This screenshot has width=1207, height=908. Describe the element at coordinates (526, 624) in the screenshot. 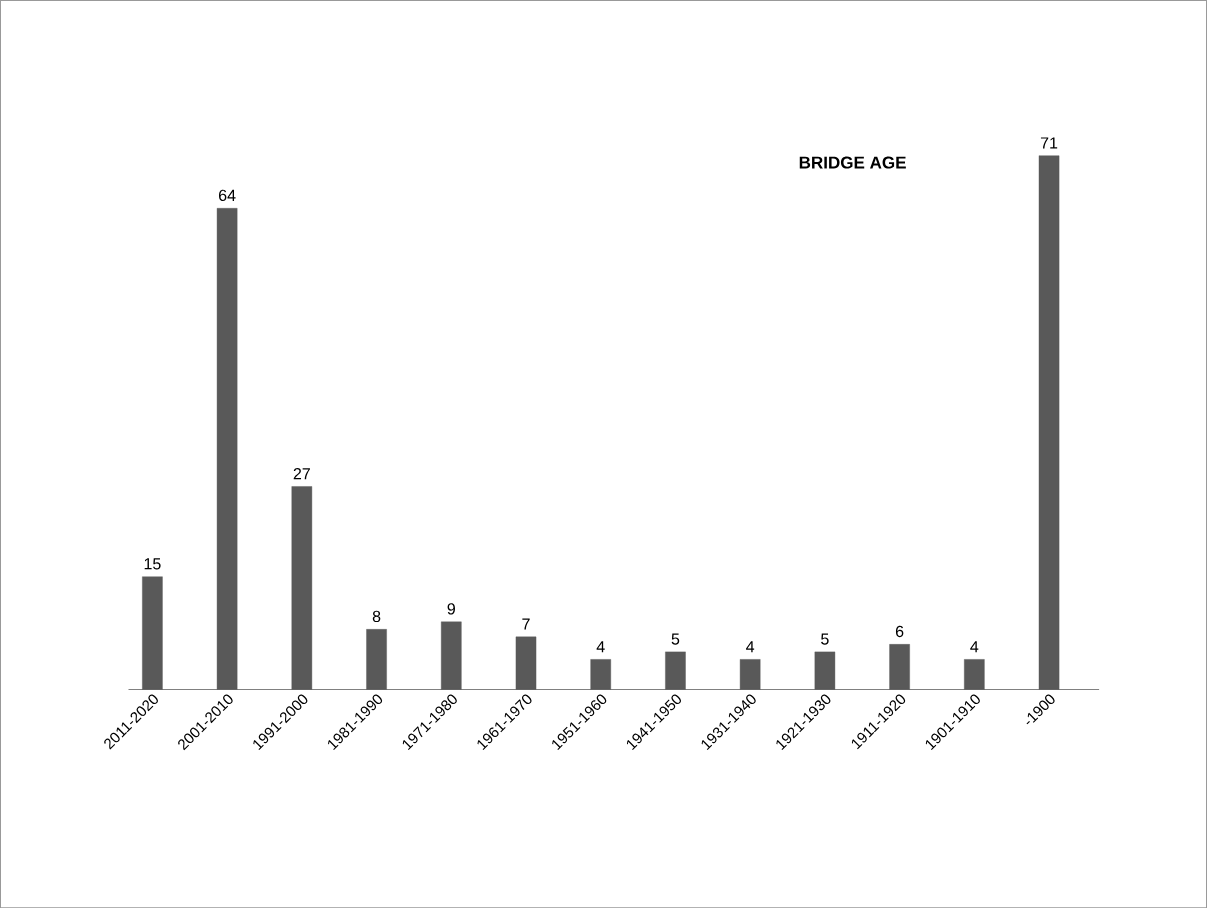

I see `data-label: 7` at that location.